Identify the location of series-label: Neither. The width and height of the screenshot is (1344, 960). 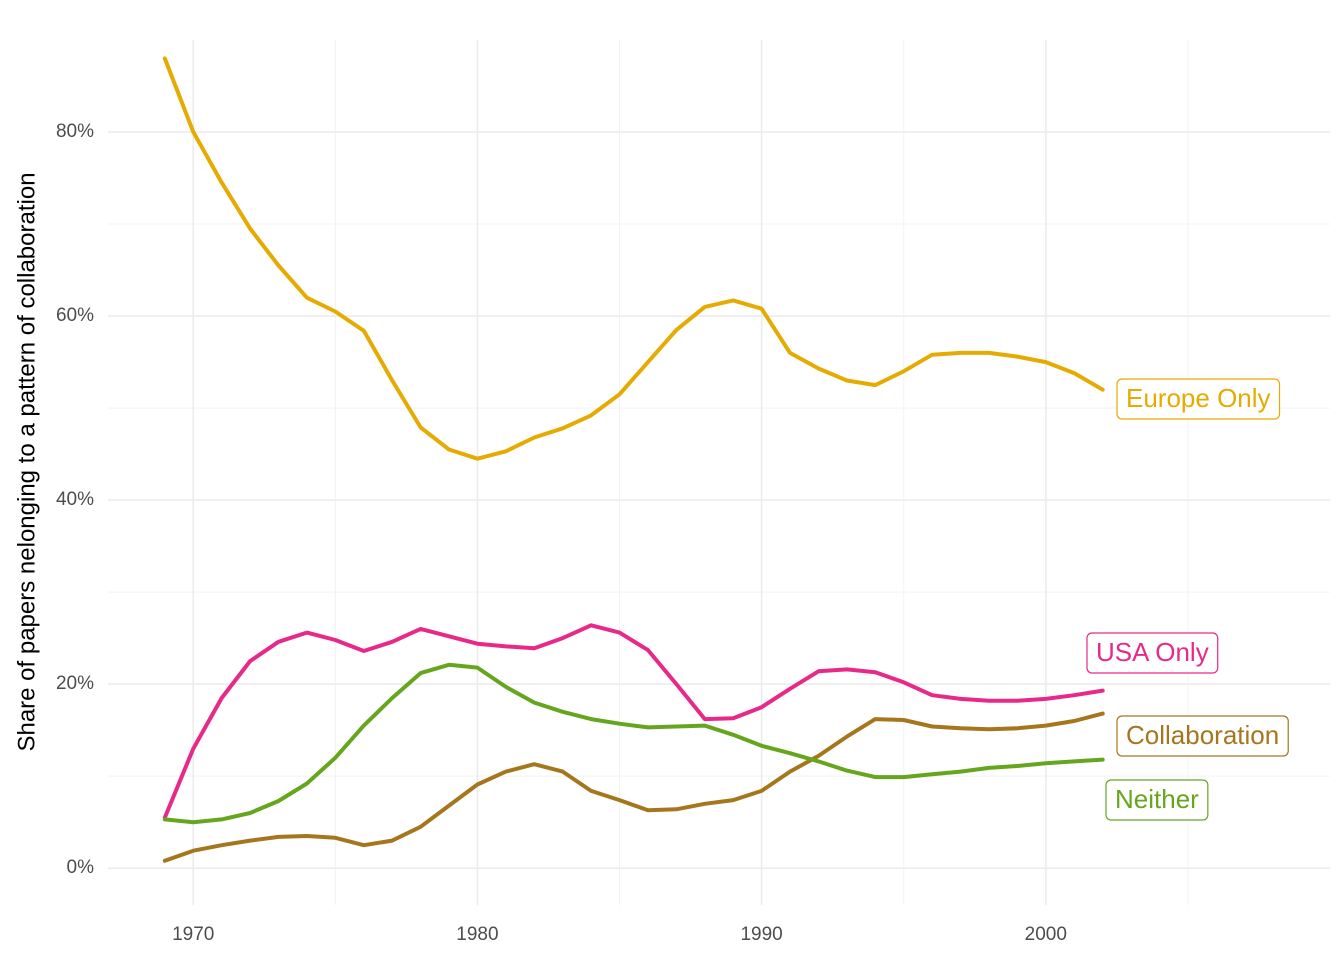
(1157, 799).